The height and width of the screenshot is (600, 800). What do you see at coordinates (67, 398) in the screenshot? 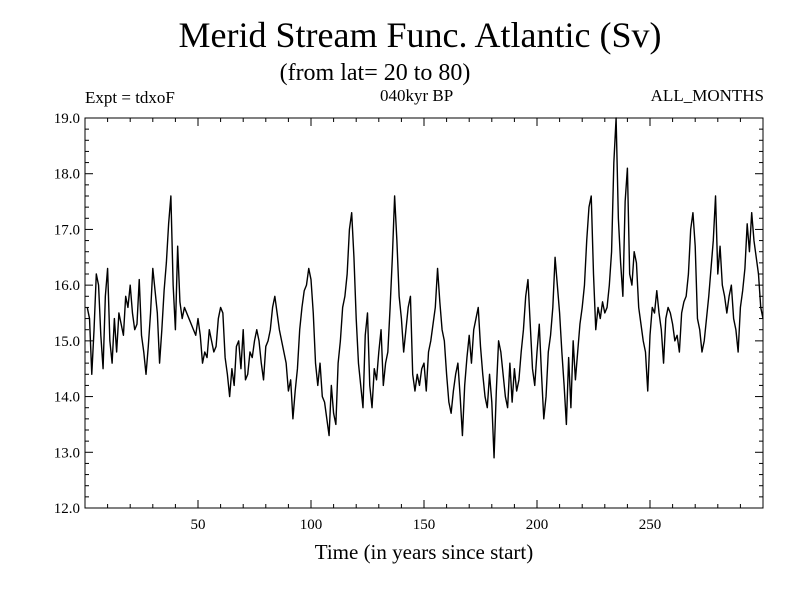
I see `y-tick-label: 14.0` at bounding box center [67, 398].